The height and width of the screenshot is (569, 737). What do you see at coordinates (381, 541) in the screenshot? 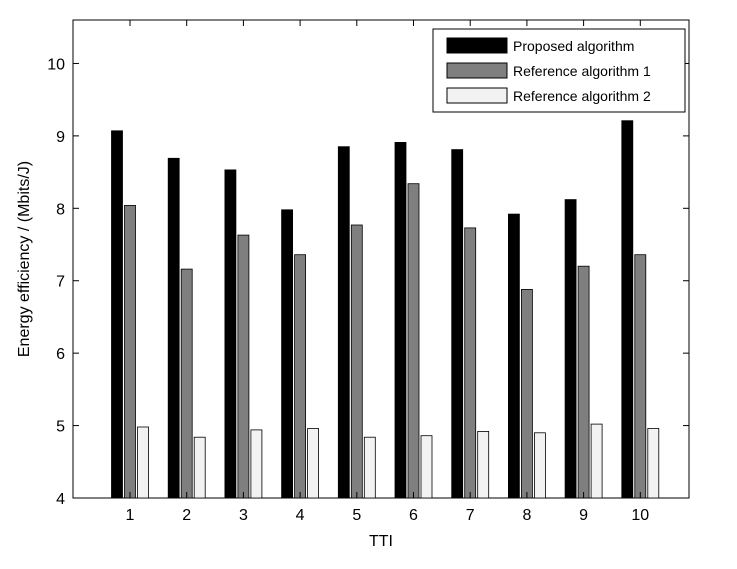
I see `x-axis-label: TTI` at bounding box center [381, 541].